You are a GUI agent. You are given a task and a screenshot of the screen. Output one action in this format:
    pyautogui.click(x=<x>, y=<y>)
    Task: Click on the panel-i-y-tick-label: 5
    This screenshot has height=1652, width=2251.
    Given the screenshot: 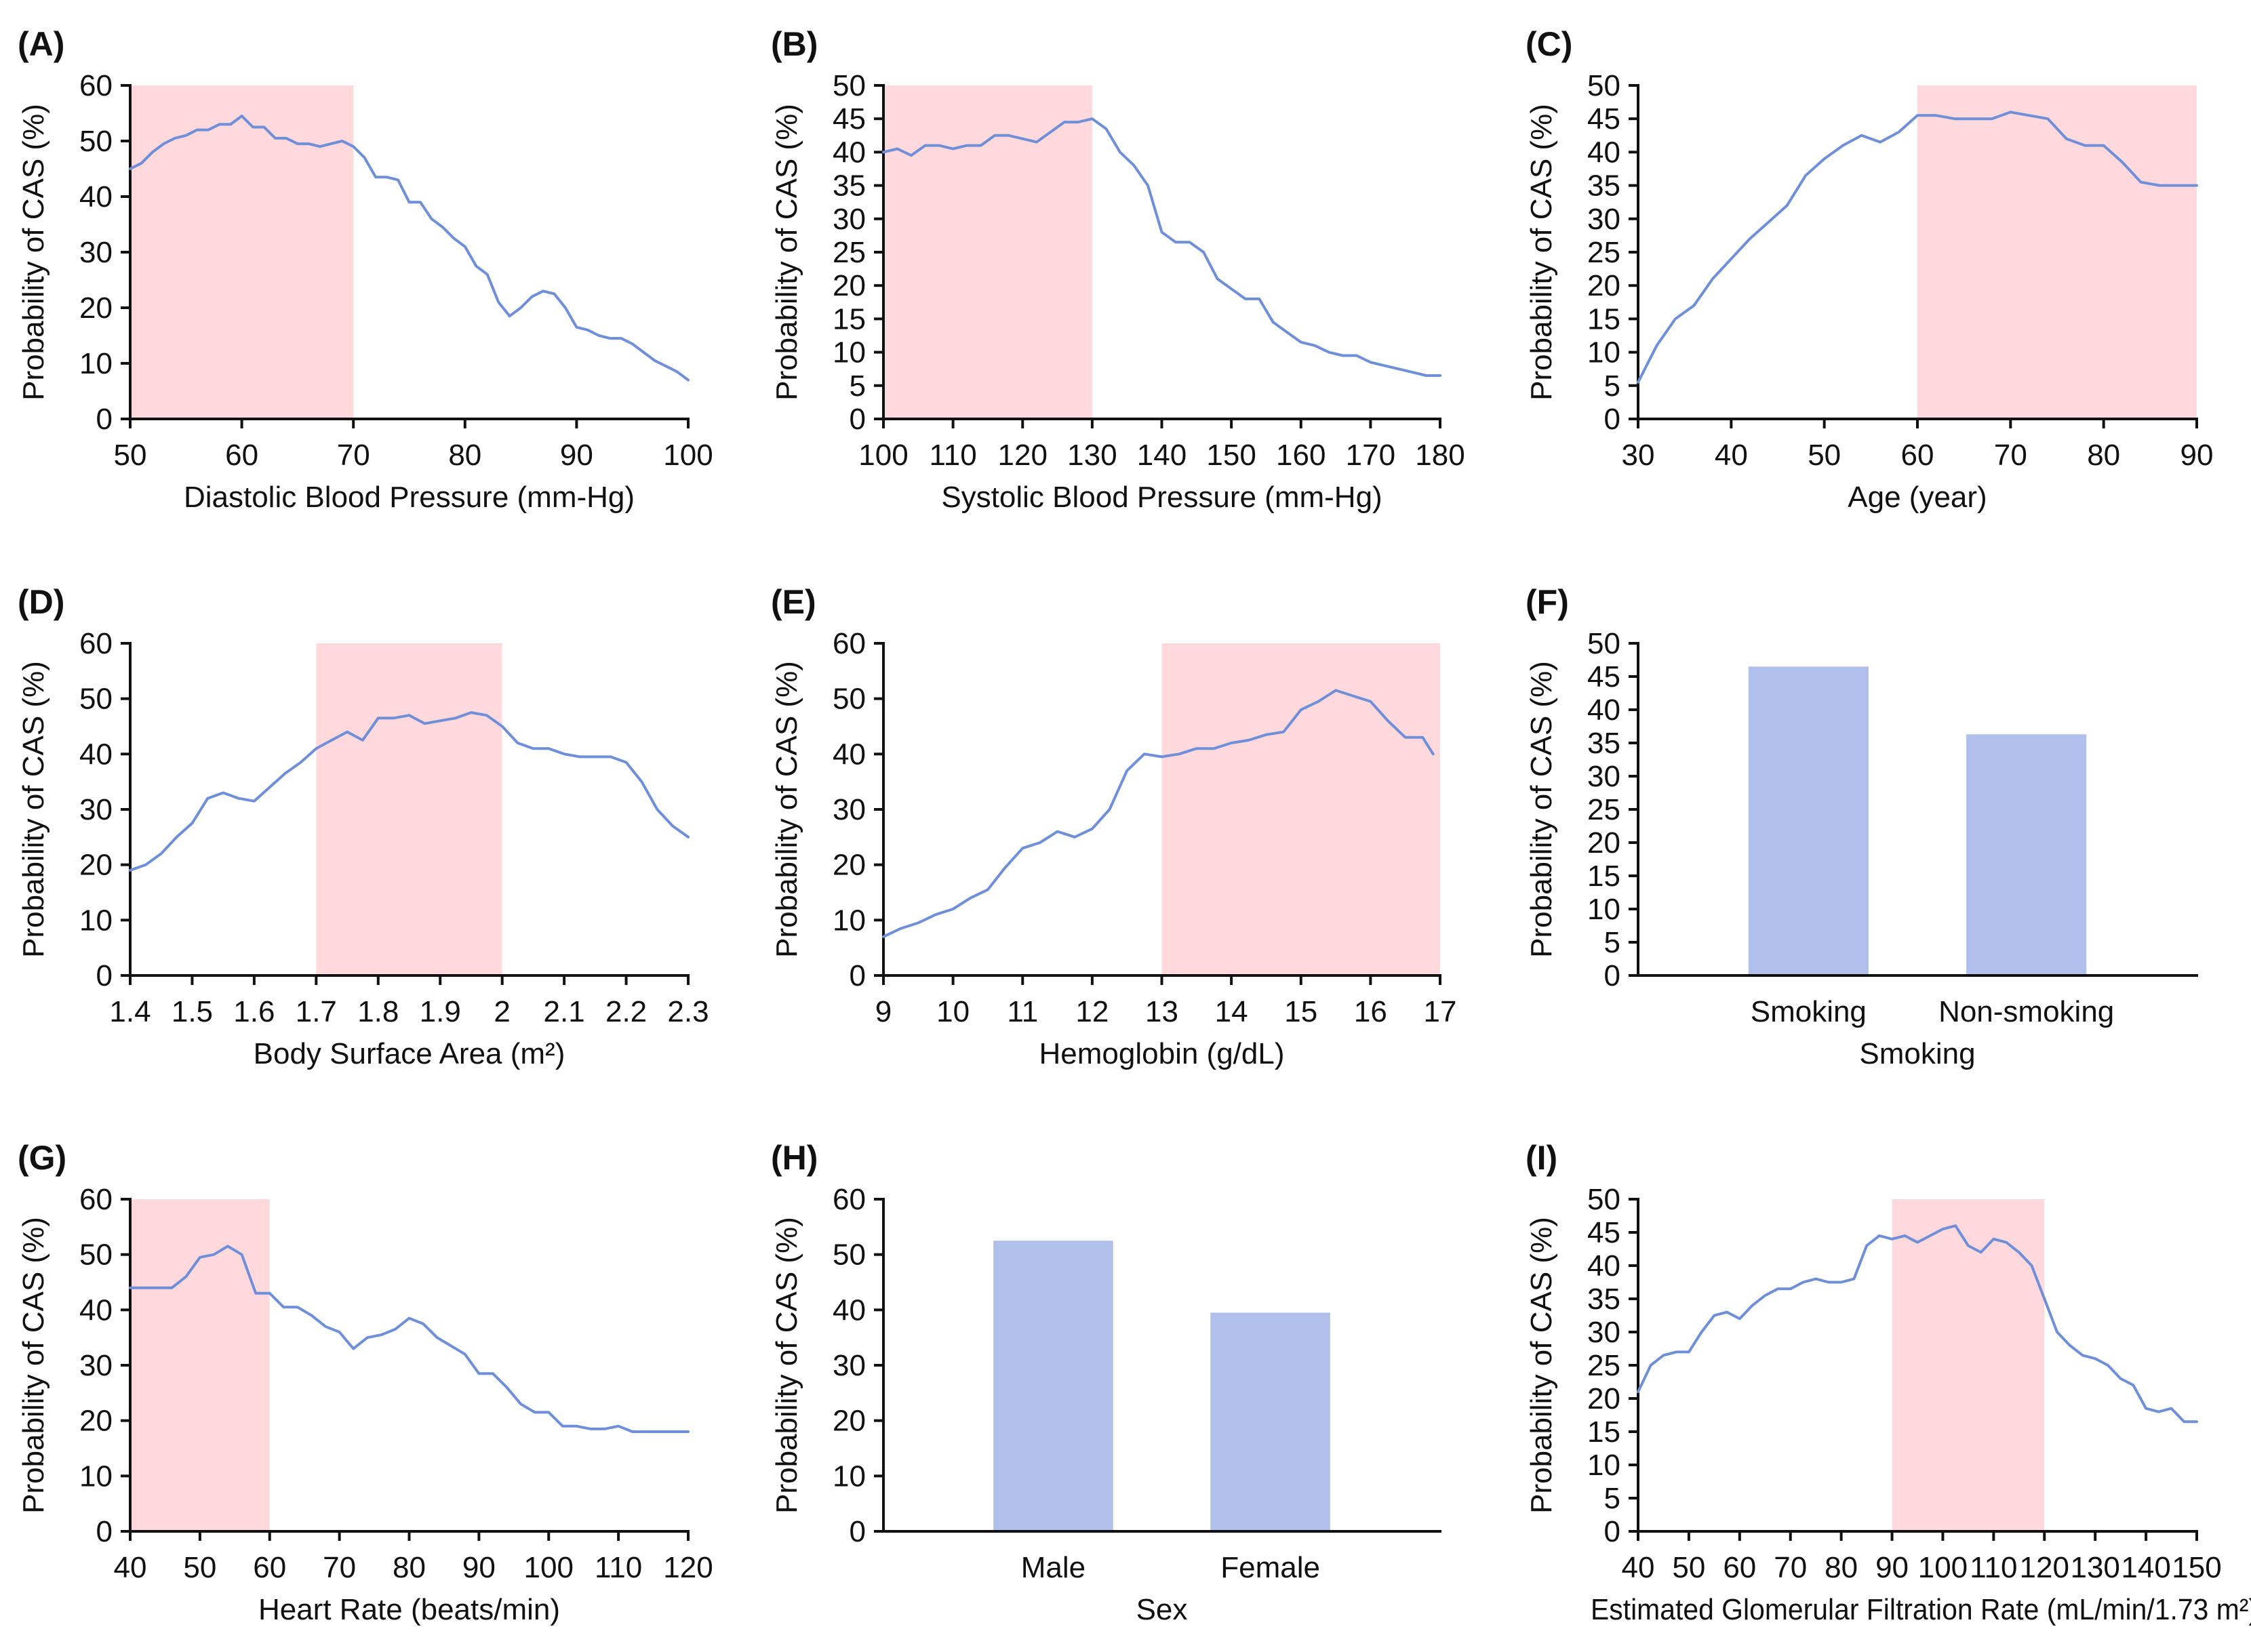 What is the action you would take?
    pyautogui.click(x=1612, y=1498)
    